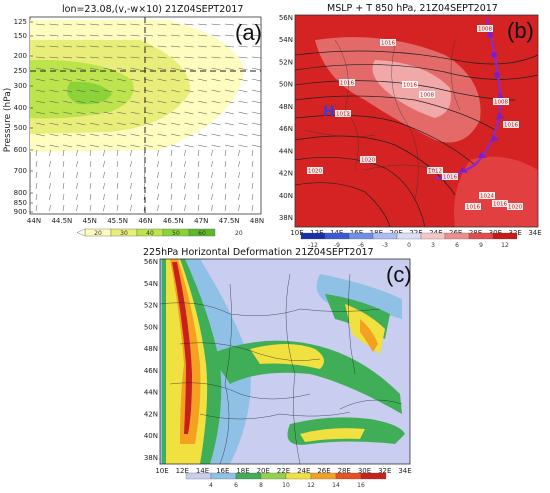  I want to click on colorbar-label: 6, so click(457, 245).